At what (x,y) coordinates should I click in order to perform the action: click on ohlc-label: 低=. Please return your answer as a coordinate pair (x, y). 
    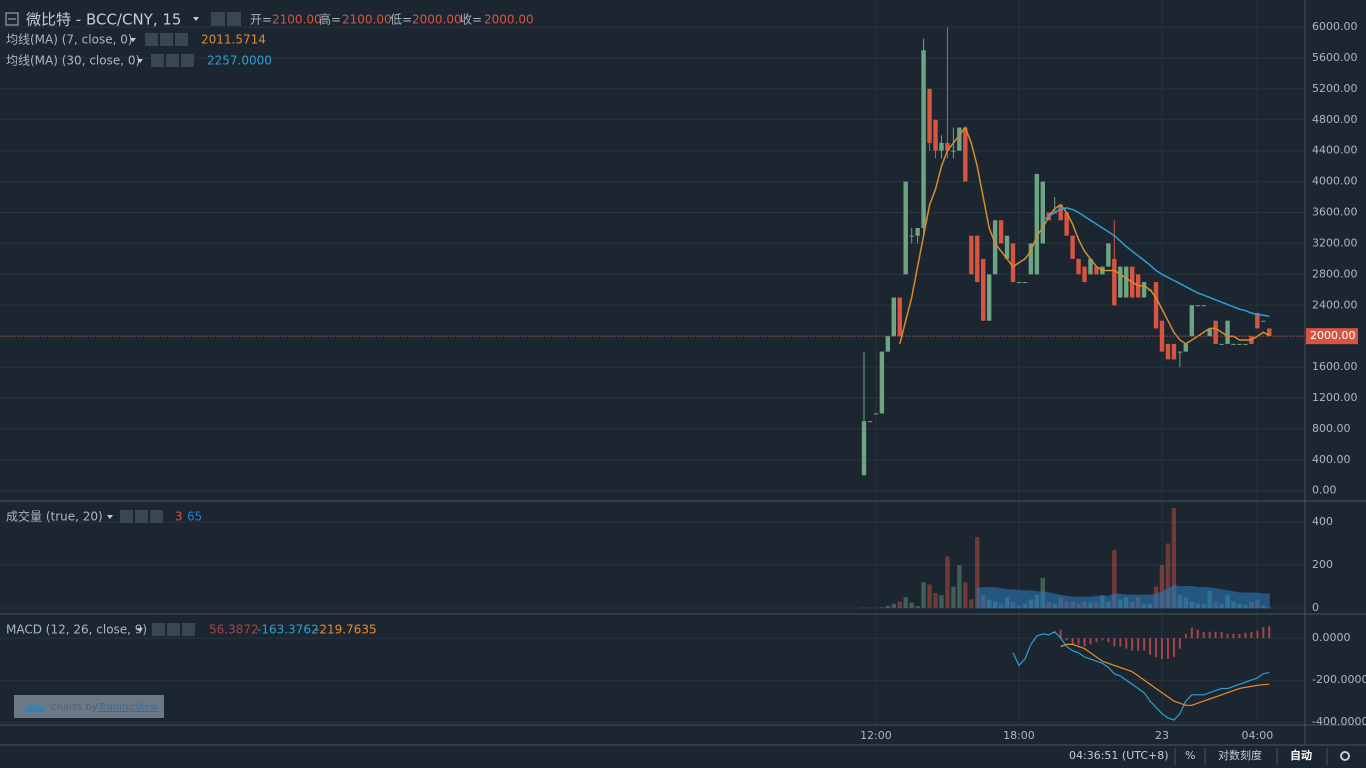
    Looking at the image, I should click on (401, 20).